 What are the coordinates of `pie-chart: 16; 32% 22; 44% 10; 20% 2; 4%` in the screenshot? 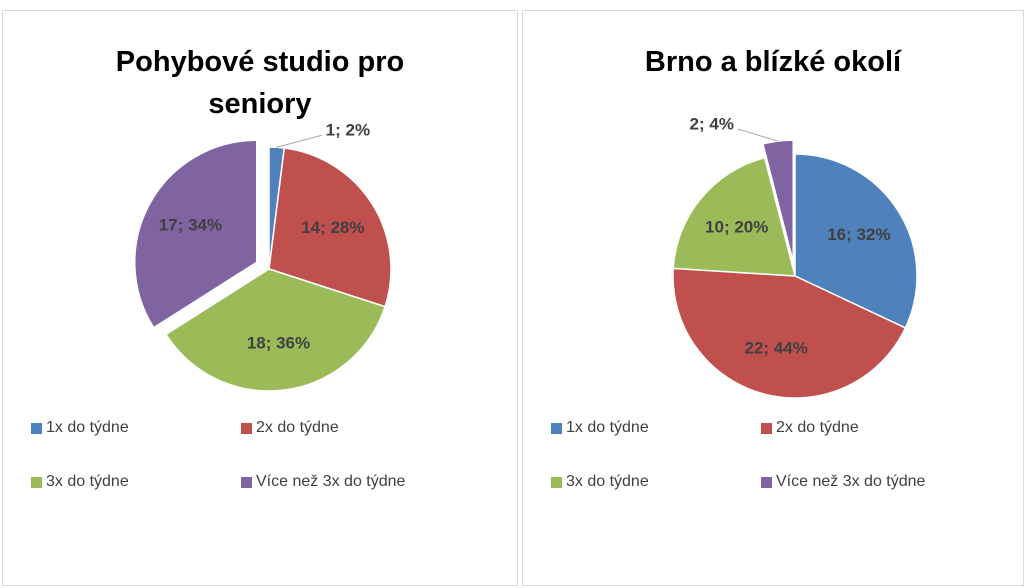 It's located at (795, 257).